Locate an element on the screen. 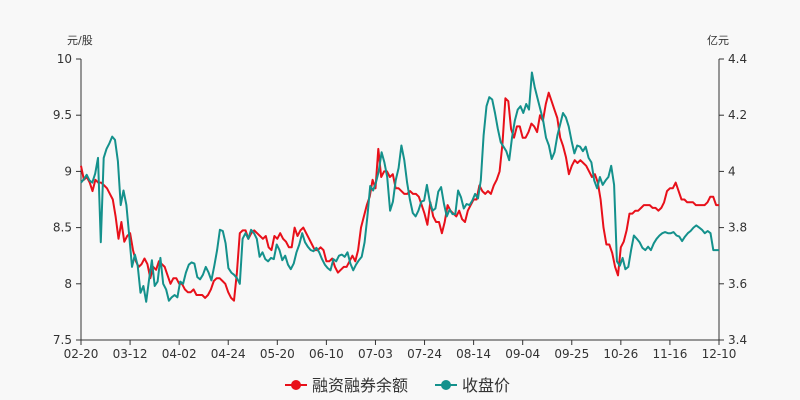  right-tick-label: 3.6 is located at coordinates (737, 284).